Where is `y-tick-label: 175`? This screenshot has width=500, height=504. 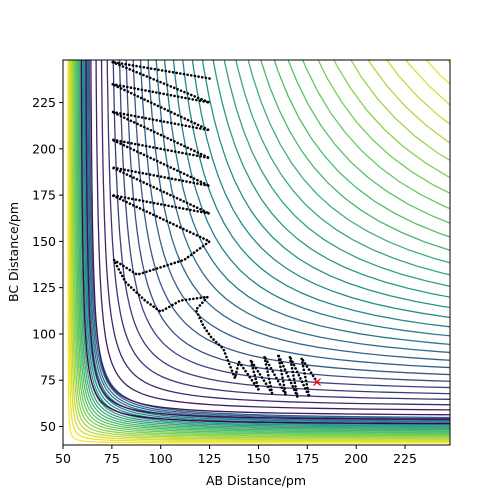 y-tick-label: 175 is located at coordinates (44, 195).